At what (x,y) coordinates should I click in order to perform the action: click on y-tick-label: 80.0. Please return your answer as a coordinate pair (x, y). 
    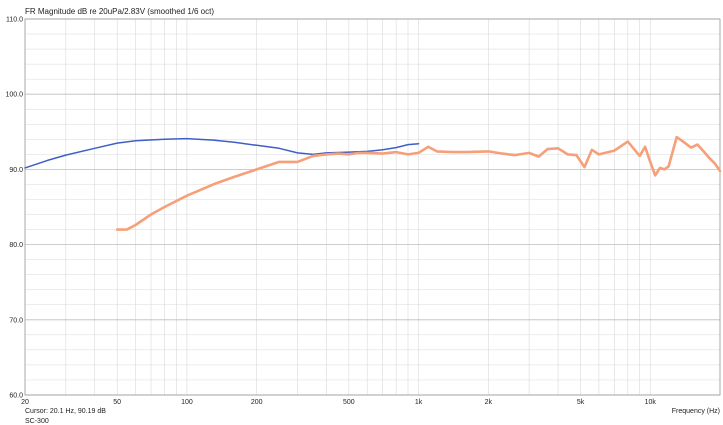
    Looking at the image, I should click on (16, 245).